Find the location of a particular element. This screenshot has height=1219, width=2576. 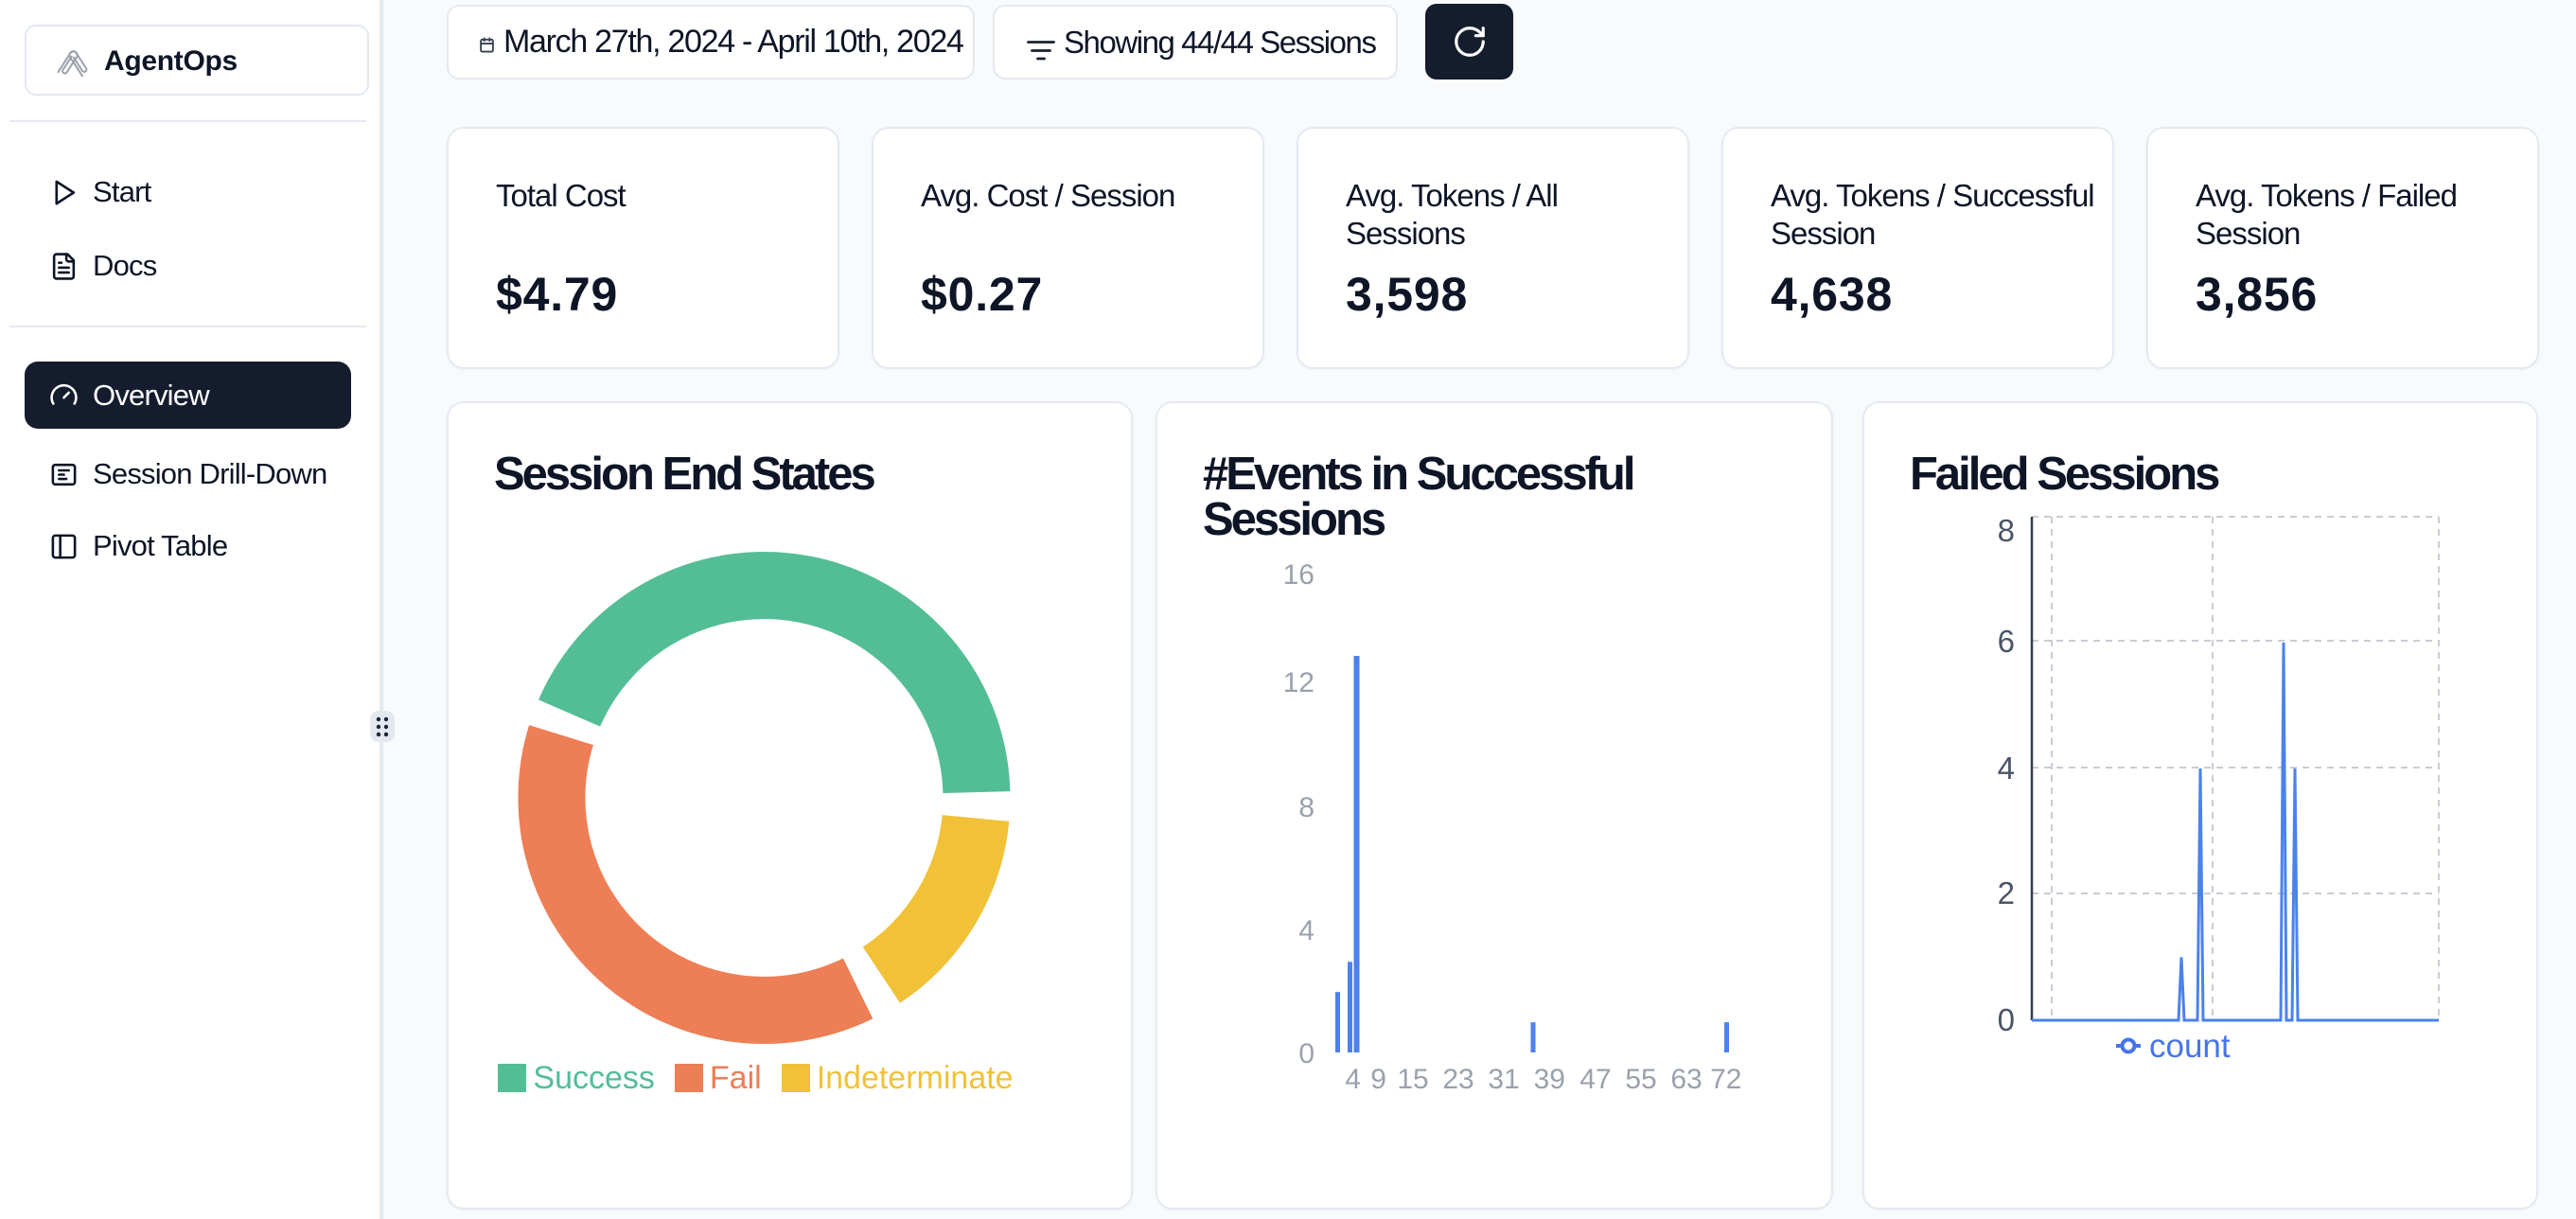

svg-text: 39 is located at coordinates (1549, 1079).